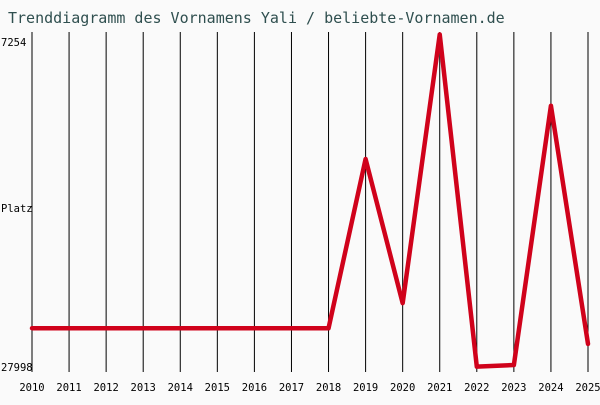  I want to click on y-axis-labels: 7254 Platz 27998, so click(17, 205).